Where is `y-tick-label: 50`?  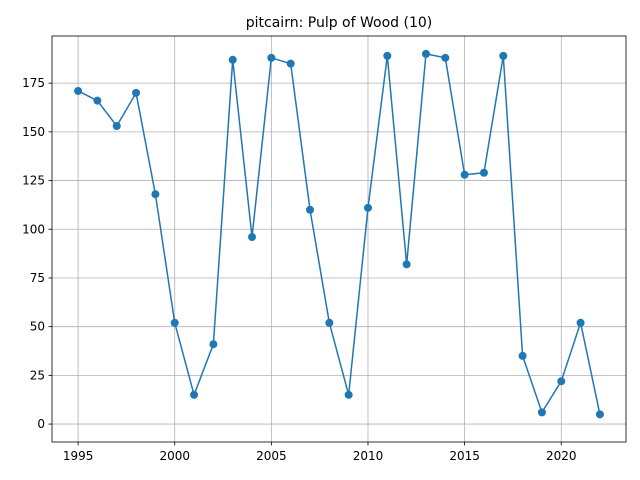 y-tick-label: 50 is located at coordinates (37, 327).